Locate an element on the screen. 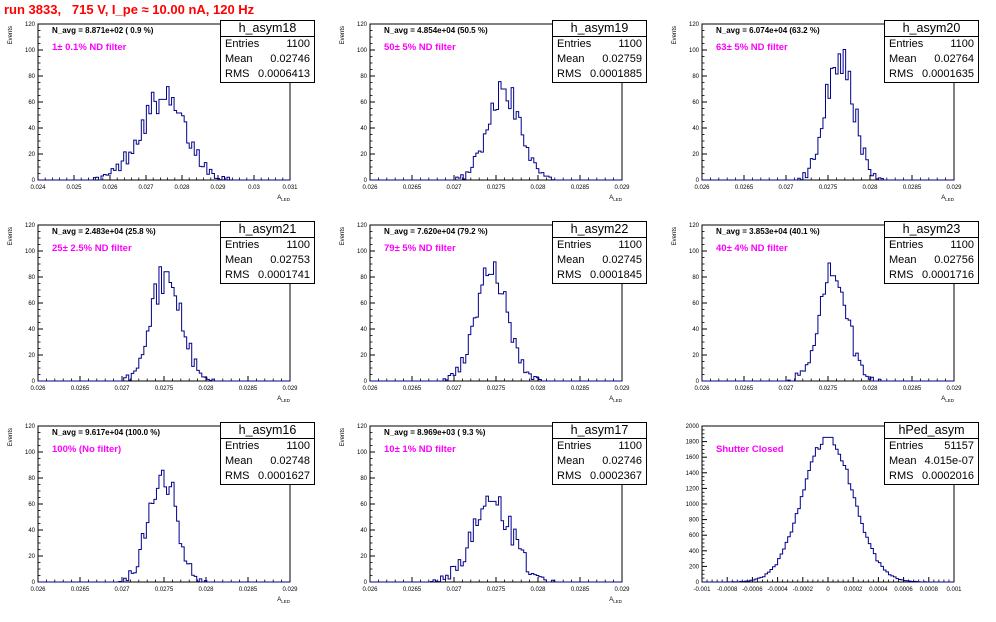 This screenshot has width=996, height=622. filter-label: 79± 5% ND filter is located at coordinates (420, 248).